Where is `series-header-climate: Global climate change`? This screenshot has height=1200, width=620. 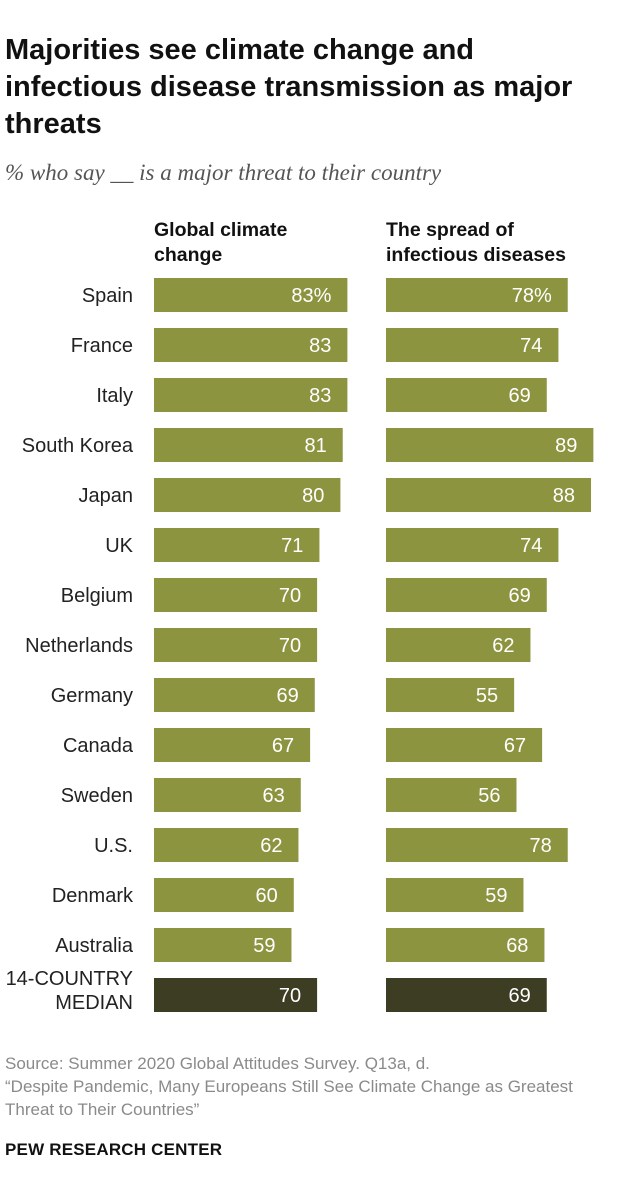
series-header-climate: Global climate change is located at coordinates (221, 242).